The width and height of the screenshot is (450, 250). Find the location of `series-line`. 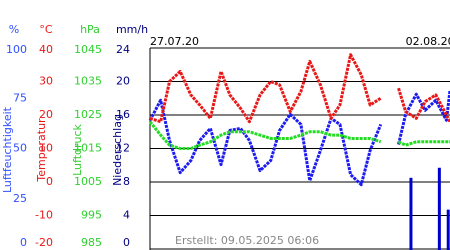

series-line is located at coordinates (299, 135).